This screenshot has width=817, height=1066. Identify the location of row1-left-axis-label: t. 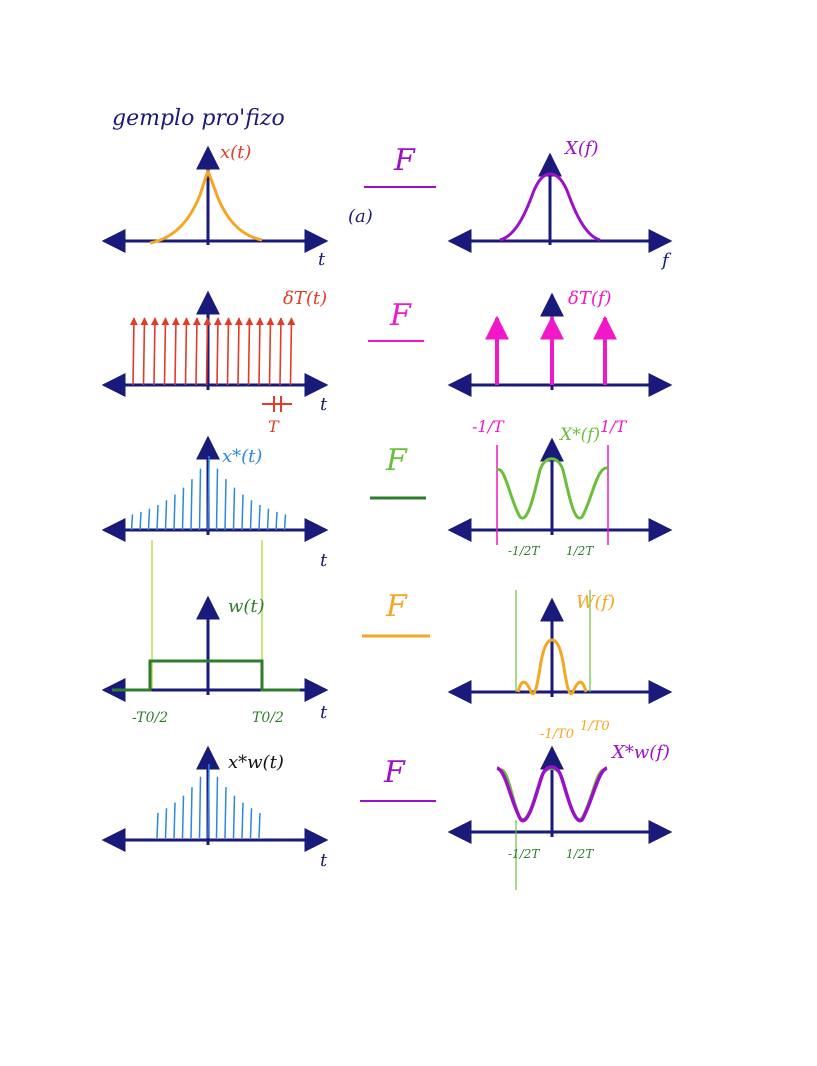
(322, 259).